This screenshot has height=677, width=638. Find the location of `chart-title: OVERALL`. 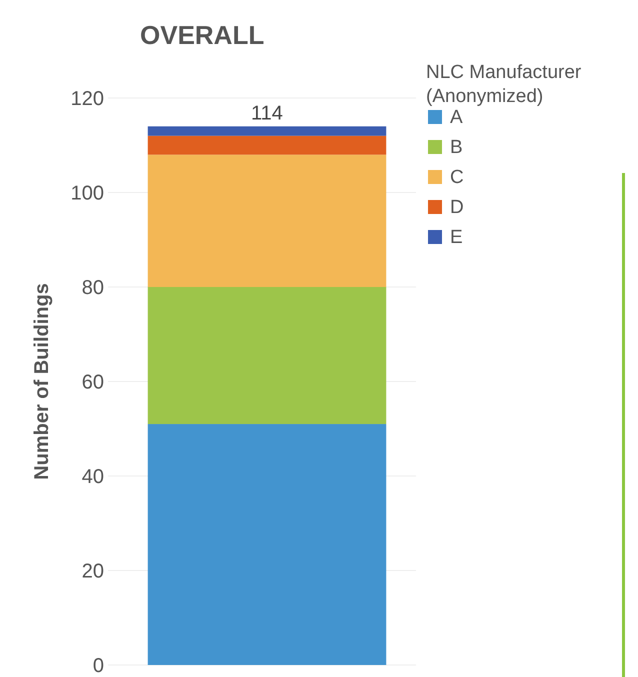

chart-title: OVERALL is located at coordinates (202, 35).